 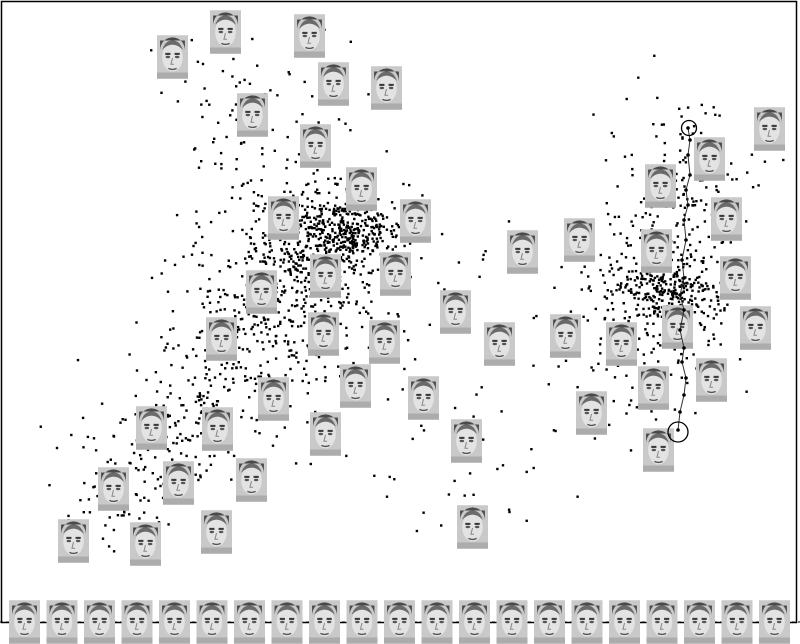 What do you see at coordinates (689, 128) in the screenshot?
I see `trajectory-start-marker` at bounding box center [689, 128].